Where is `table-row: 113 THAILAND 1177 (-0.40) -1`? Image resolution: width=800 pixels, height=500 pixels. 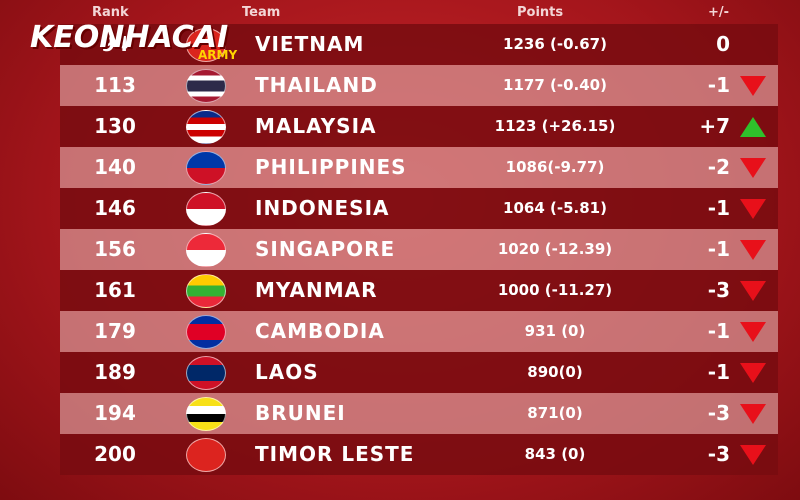
table-row: 113 THAILAND 1177 (-0.40) -1 is located at coordinates (419, 85).